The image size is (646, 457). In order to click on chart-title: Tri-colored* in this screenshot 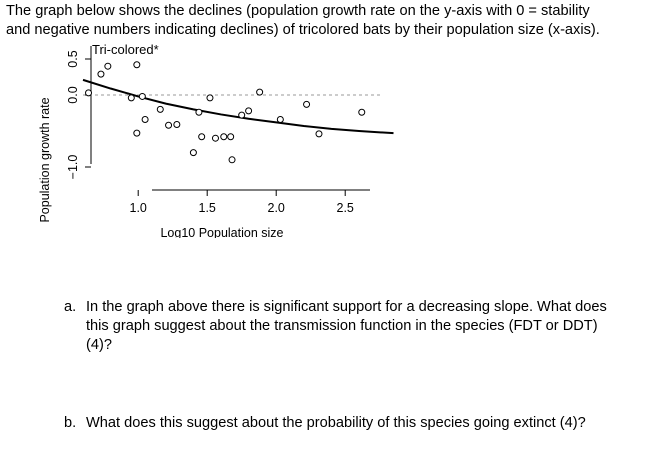, I will do `click(125, 49)`.